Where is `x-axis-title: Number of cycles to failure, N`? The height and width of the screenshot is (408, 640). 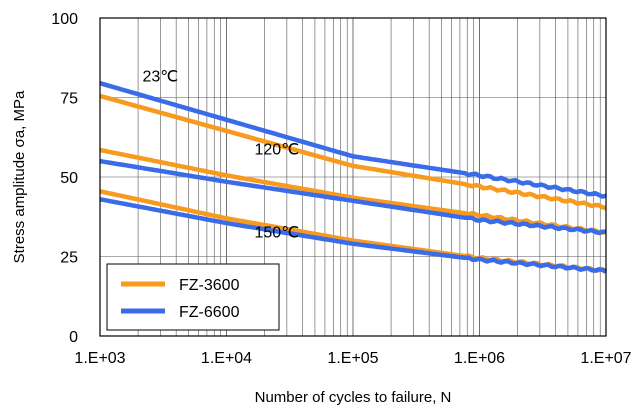
x-axis-title: Number of cycles to failure, N is located at coordinates (353, 397).